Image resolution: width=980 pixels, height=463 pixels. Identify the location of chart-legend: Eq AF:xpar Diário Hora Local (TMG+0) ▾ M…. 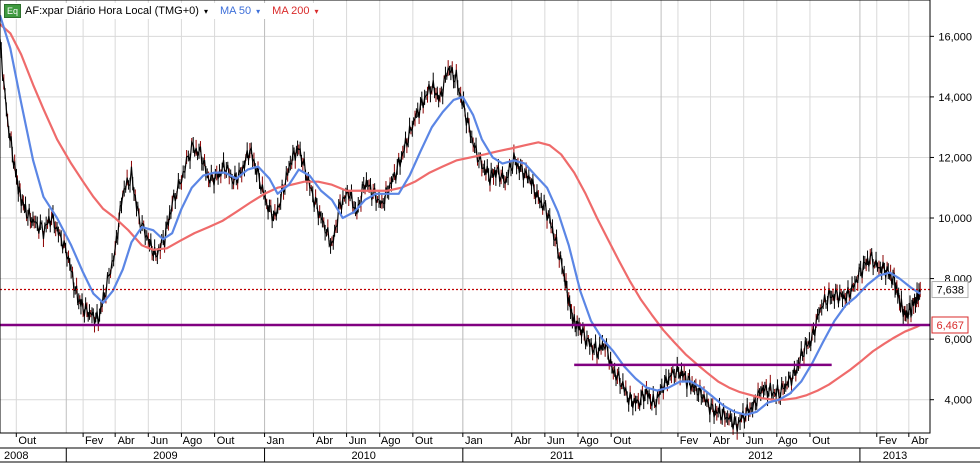
(163, 11).